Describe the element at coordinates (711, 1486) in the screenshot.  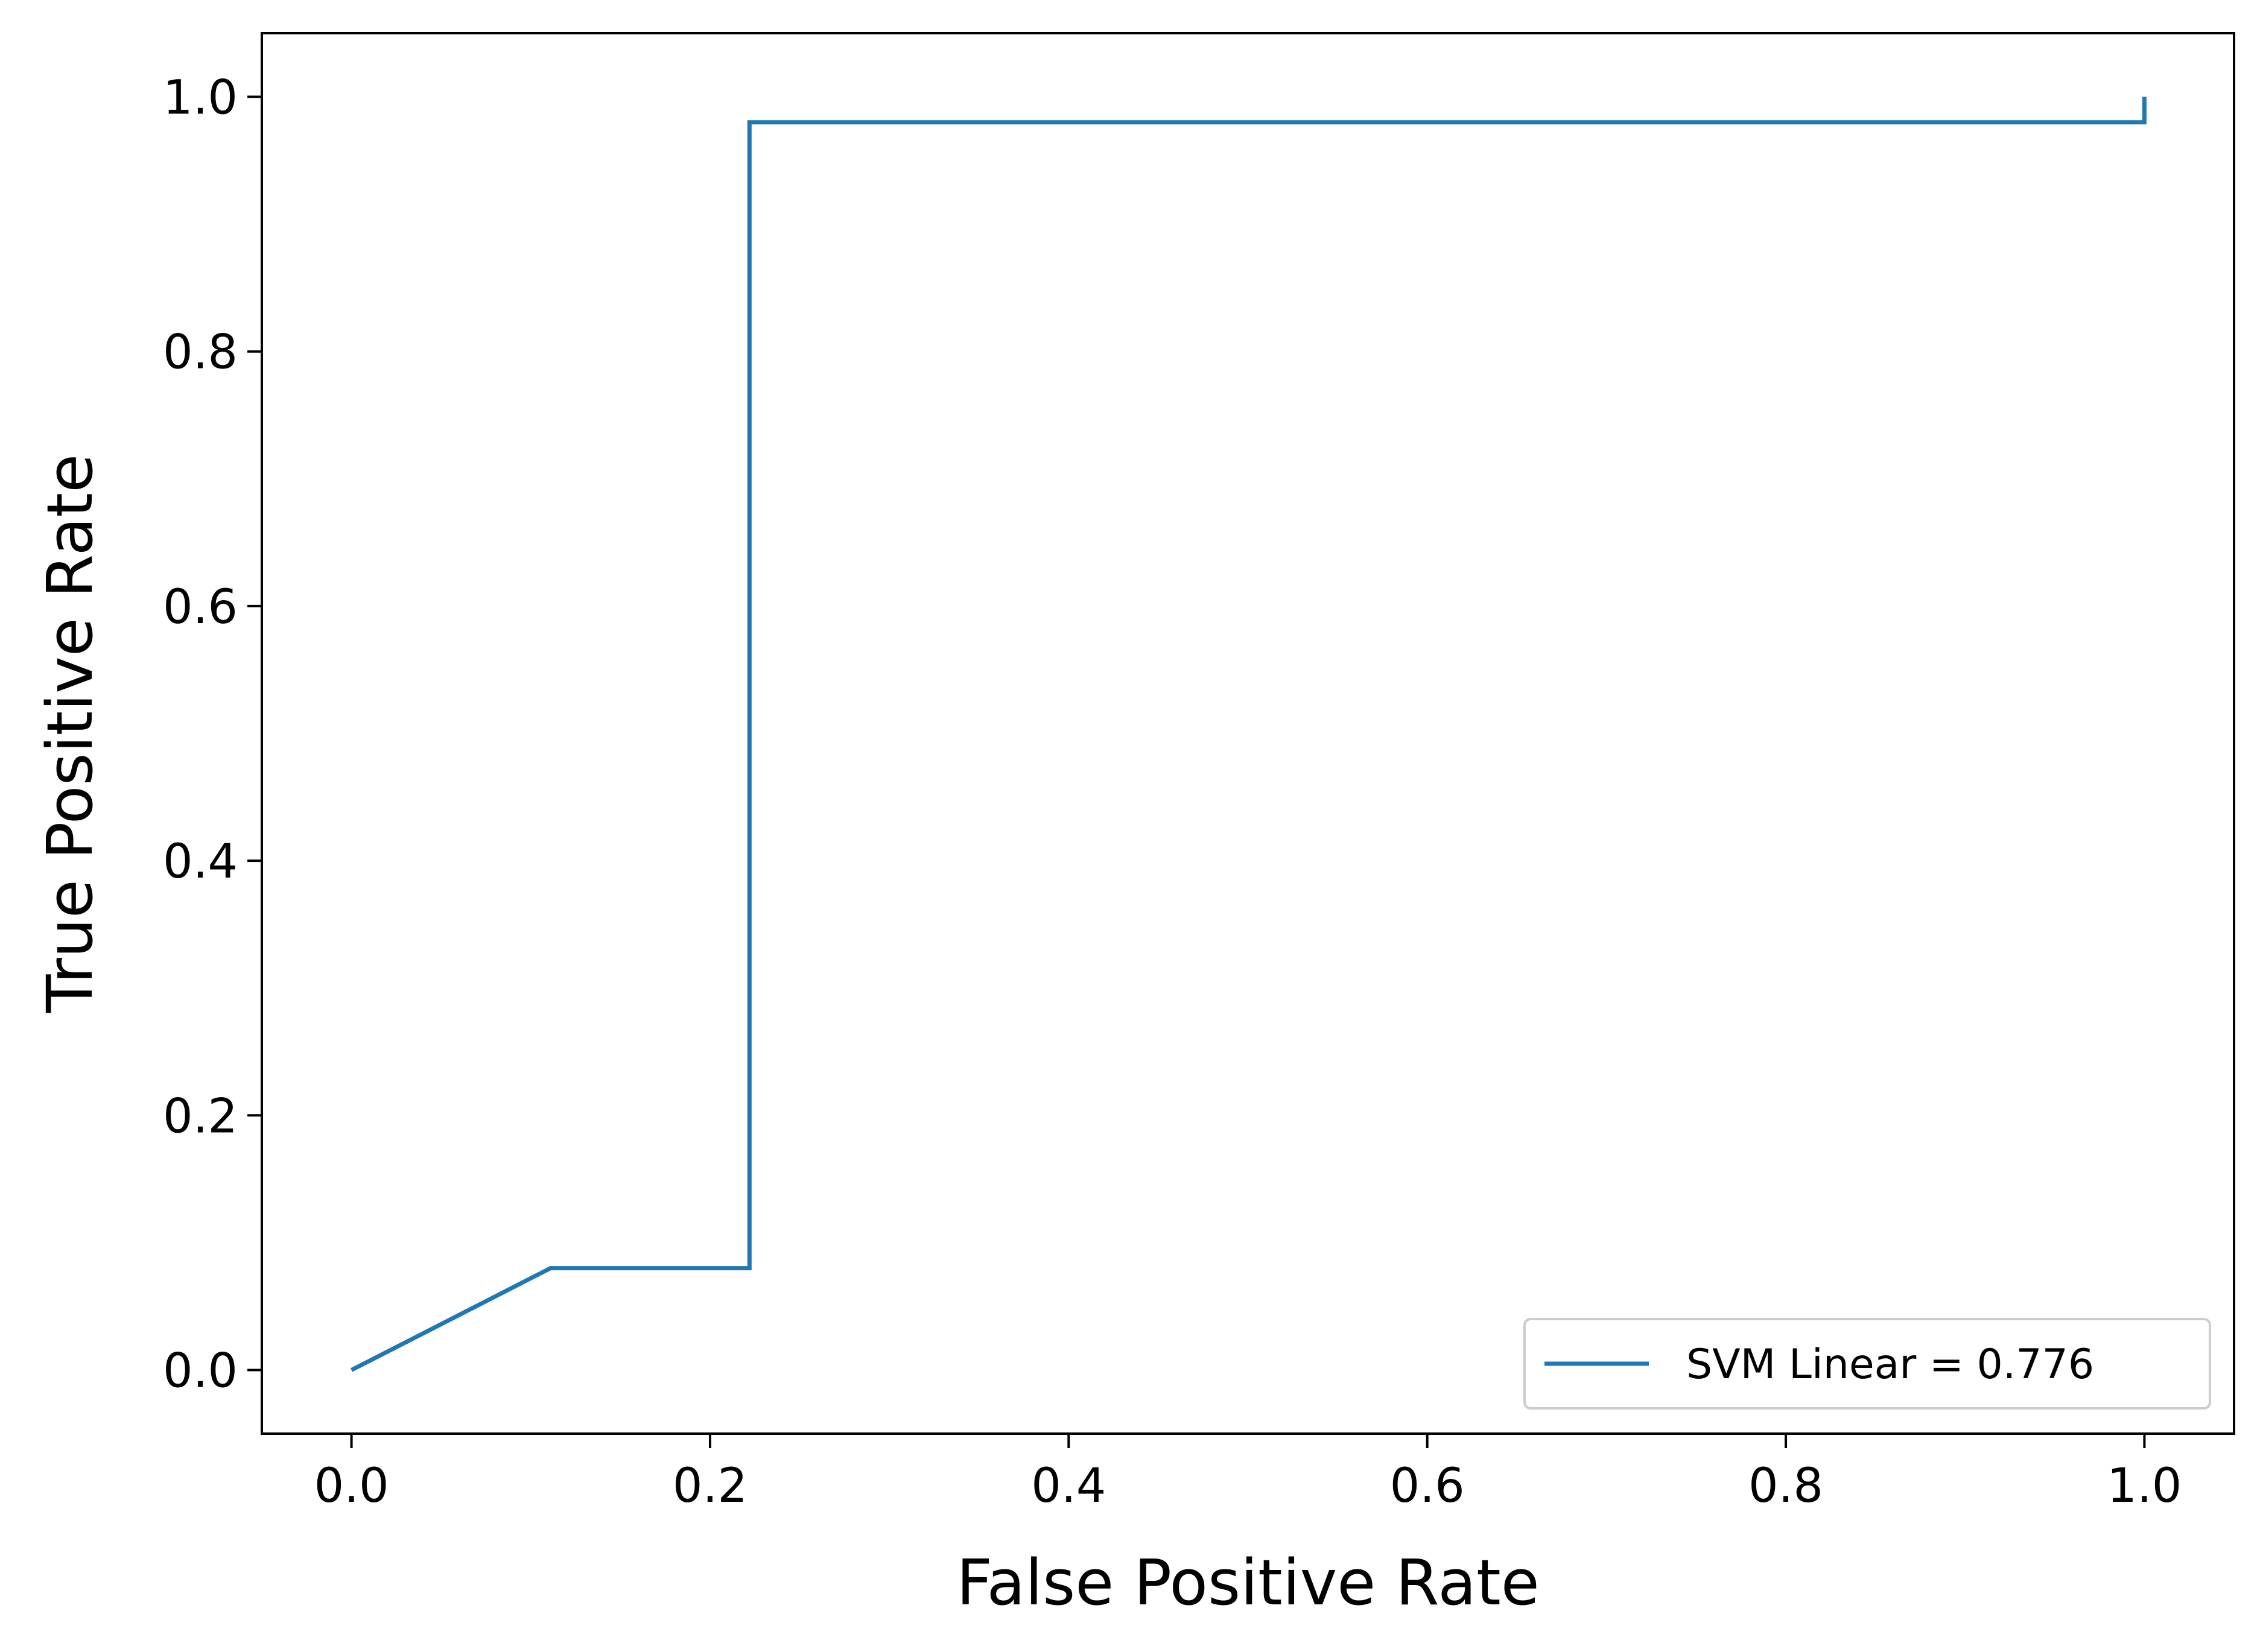
I see `x-tick-label: 0.2` at that location.